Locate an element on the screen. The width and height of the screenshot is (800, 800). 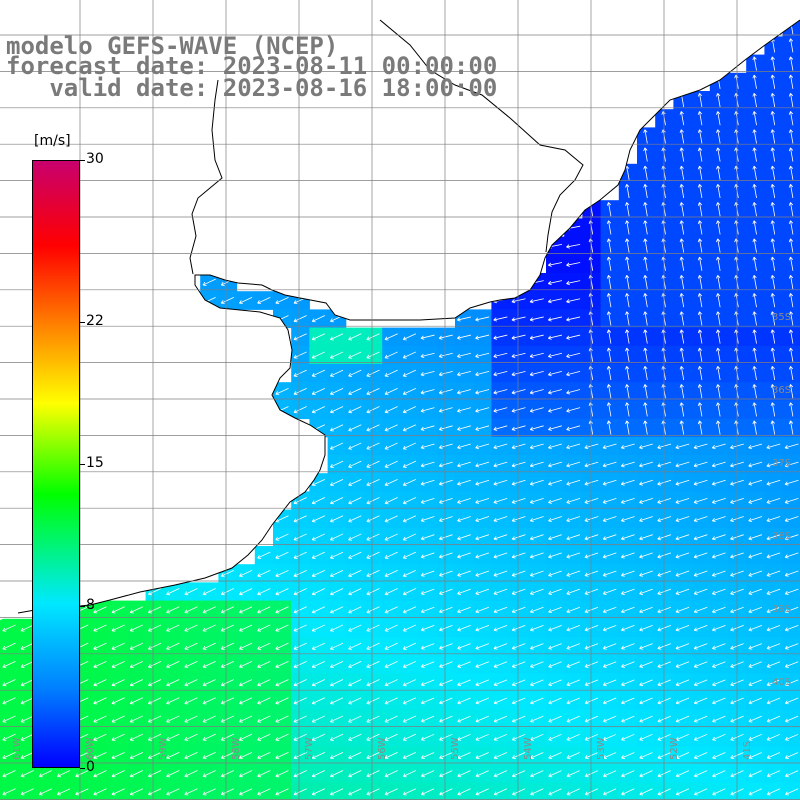
colorbar-tick-label: 0 is located at coordinates (90, 767).